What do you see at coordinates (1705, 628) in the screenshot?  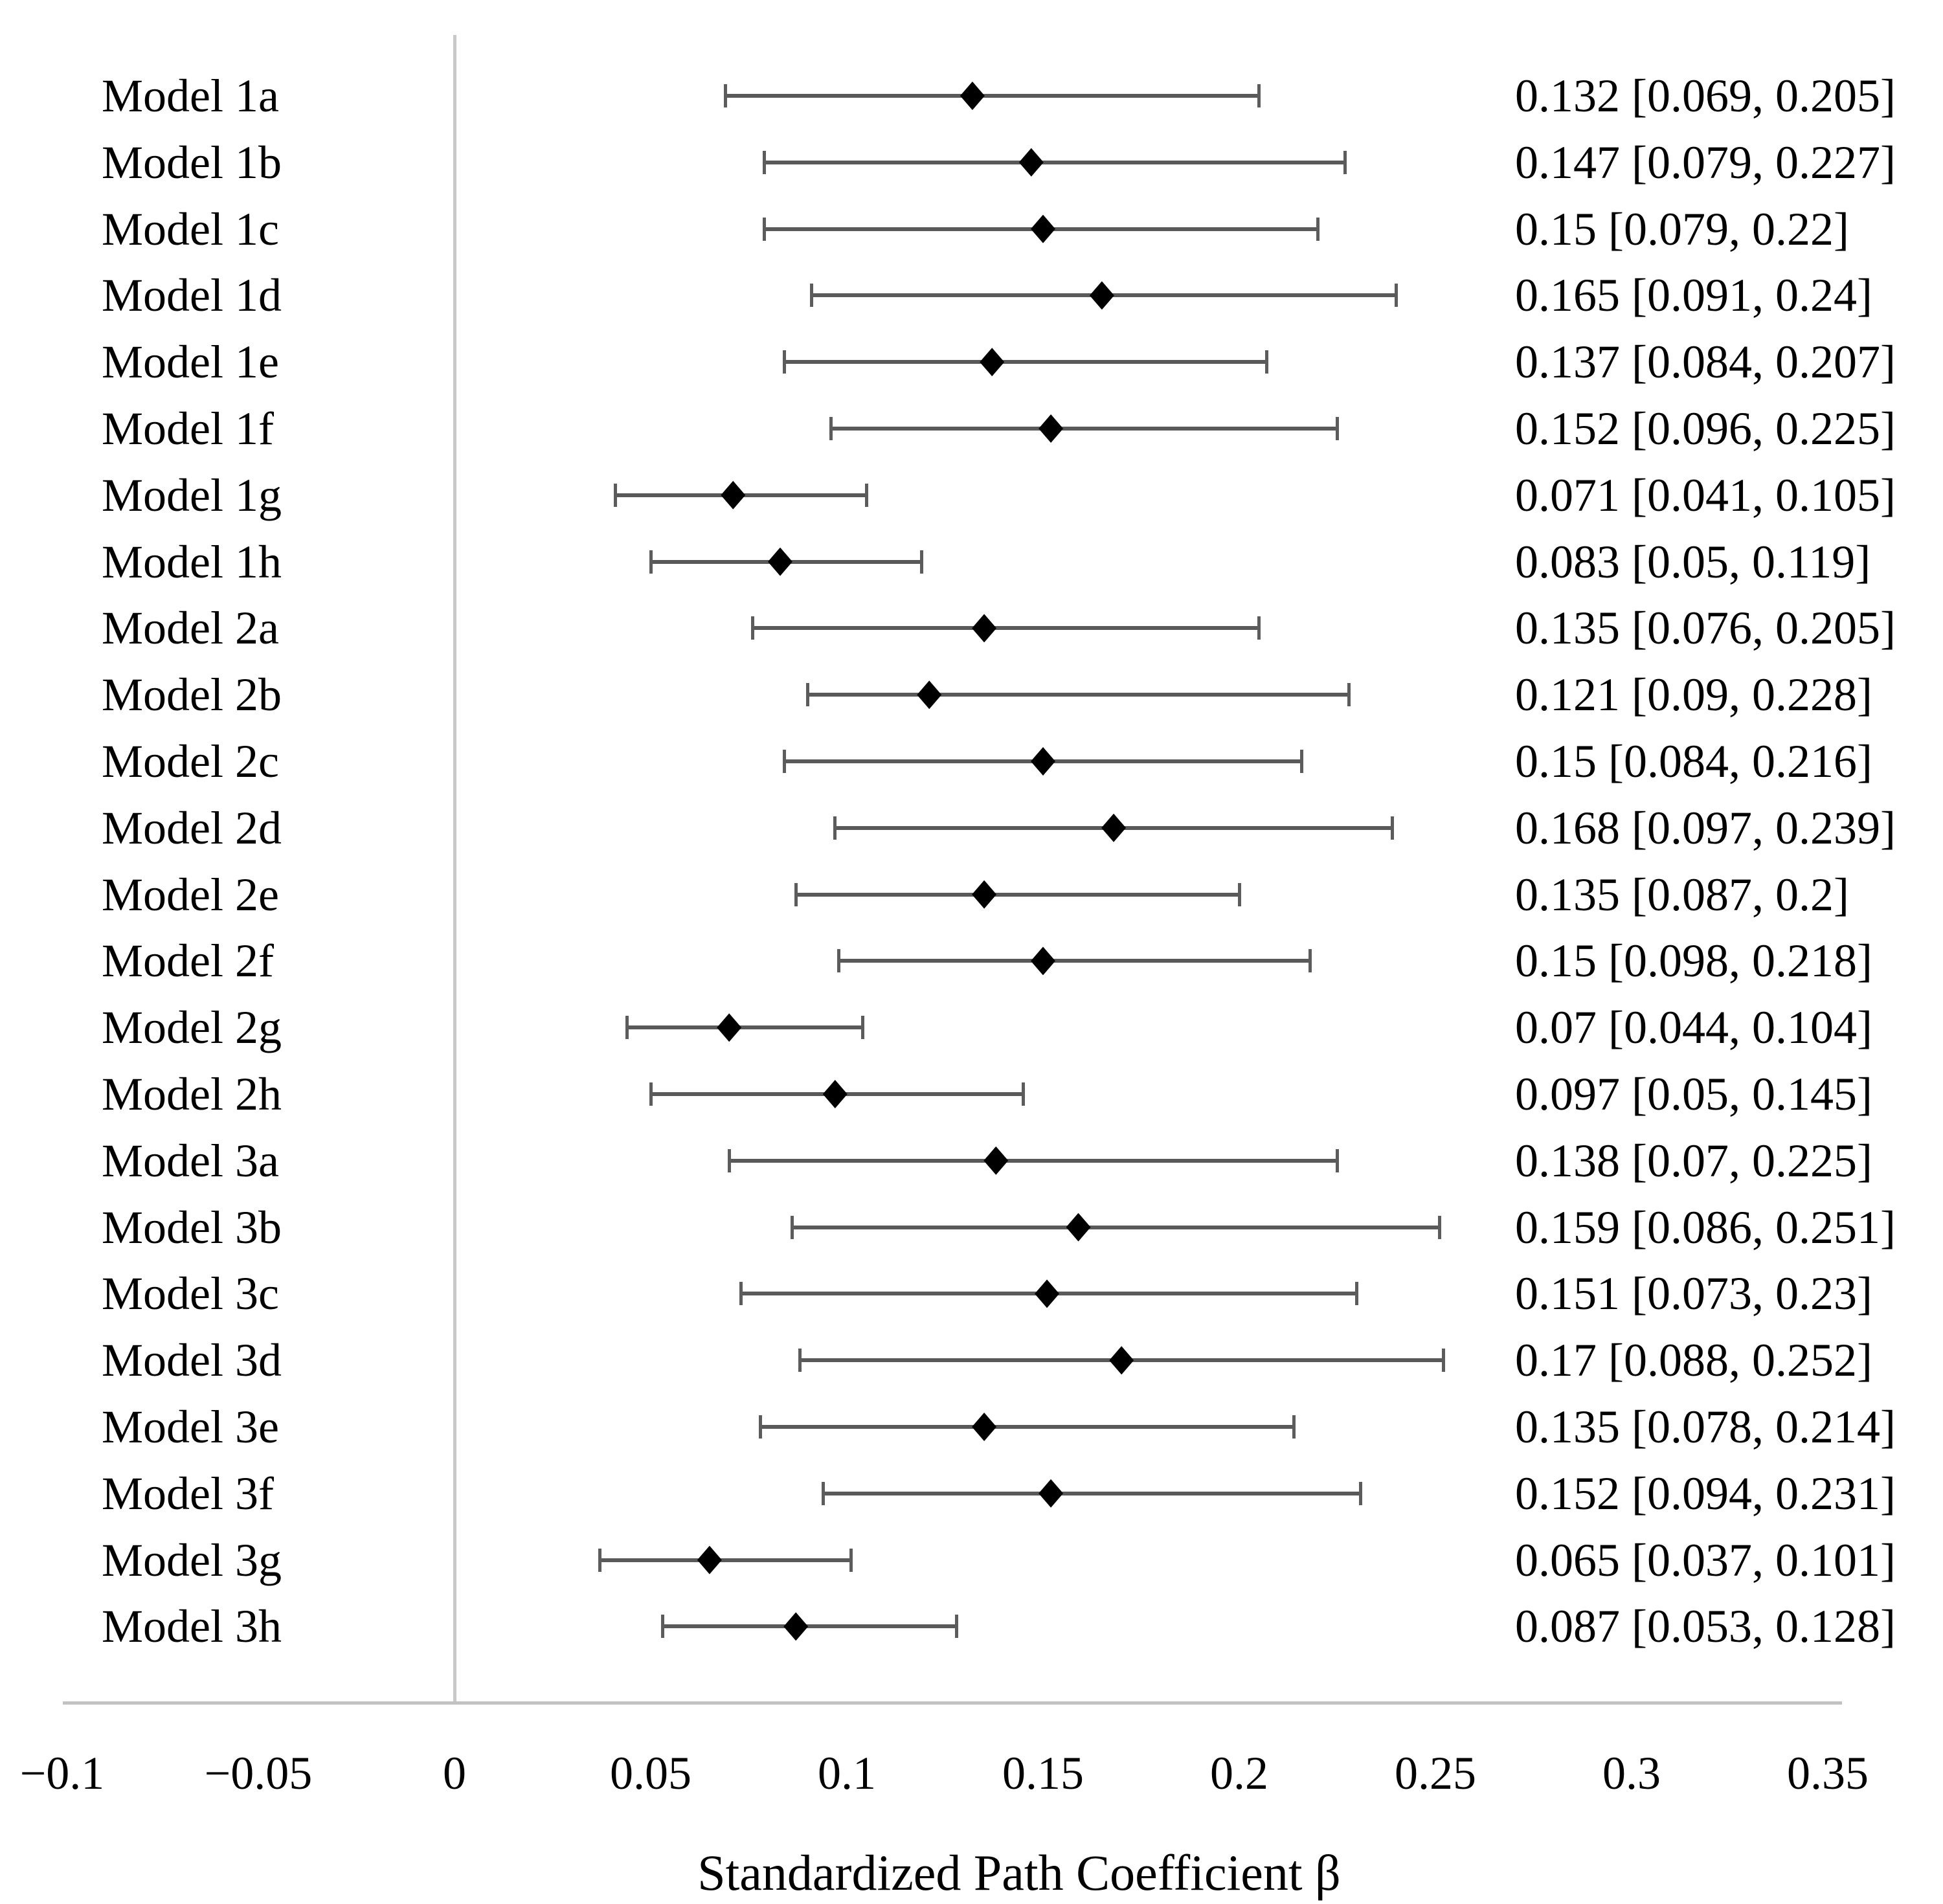 I see `estimate-ci-text: 0.135 [0.076, 0.205]` at bounding box center [1705, 628].